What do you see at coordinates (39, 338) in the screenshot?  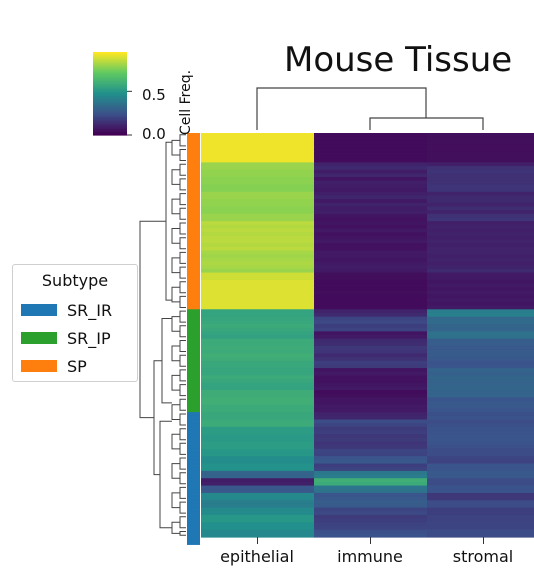 I see `legend-swatch` at bounding box center [39, 338].